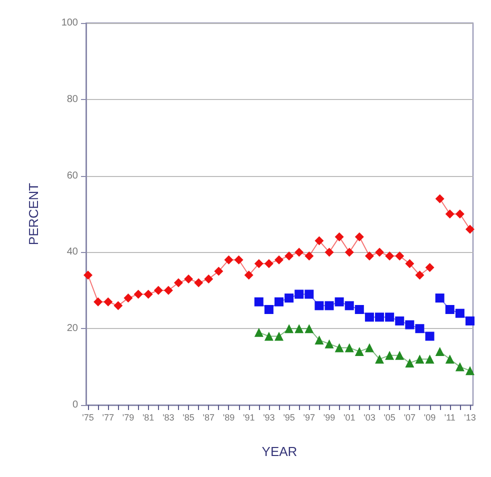  What do you see at coordinates (349, 417) in the screenshot?
I see `x-tick-label: '01` at bounding box center [349, 417].